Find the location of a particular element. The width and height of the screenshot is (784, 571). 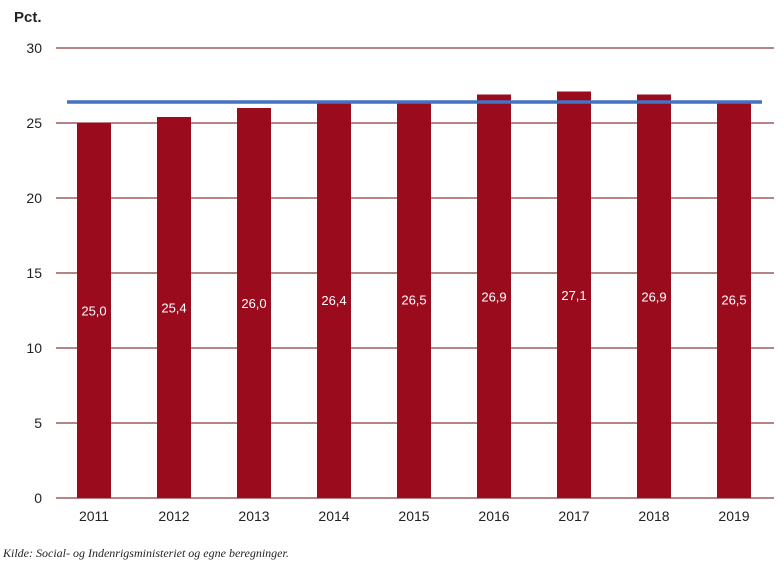

data-labels: 25,0 25,4 26,0 26,4 26,5 26,9 27,1 26,9 26,5 is located at coordinates (413, 303).